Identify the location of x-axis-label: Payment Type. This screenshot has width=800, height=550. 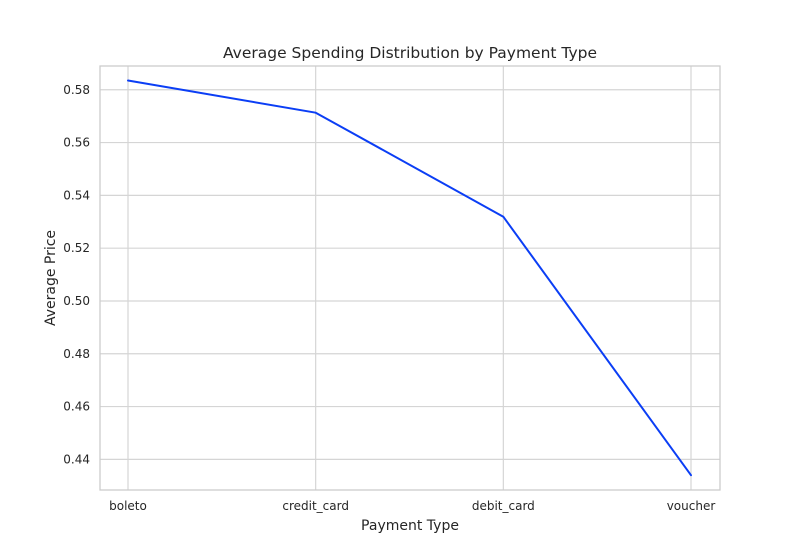
(410, 526).